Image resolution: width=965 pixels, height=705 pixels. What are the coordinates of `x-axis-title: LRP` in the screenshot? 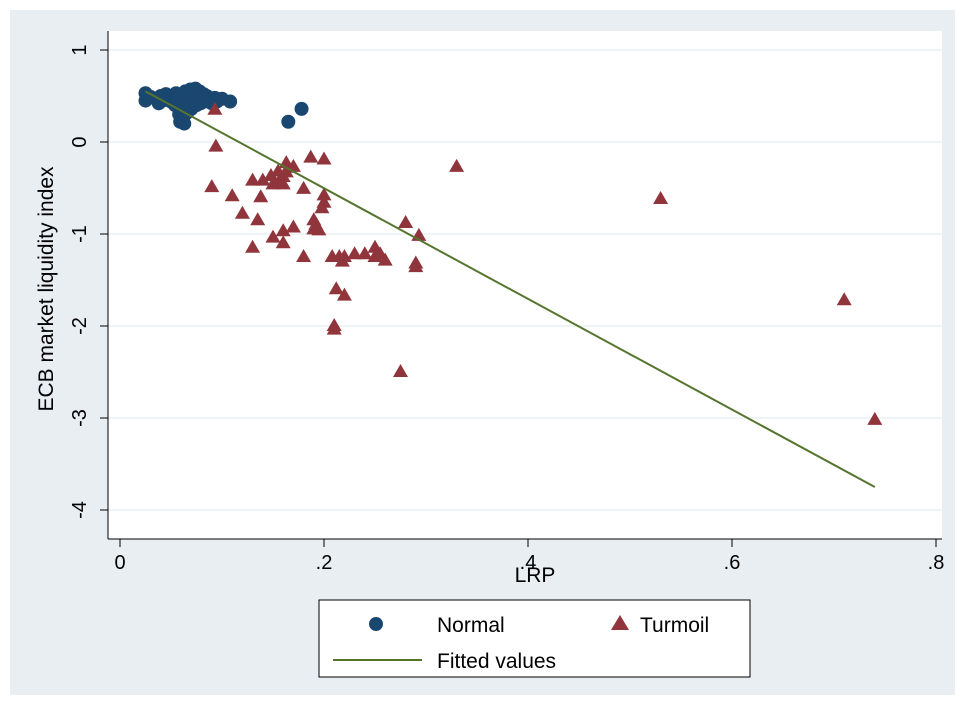 It's located at (535, 575).